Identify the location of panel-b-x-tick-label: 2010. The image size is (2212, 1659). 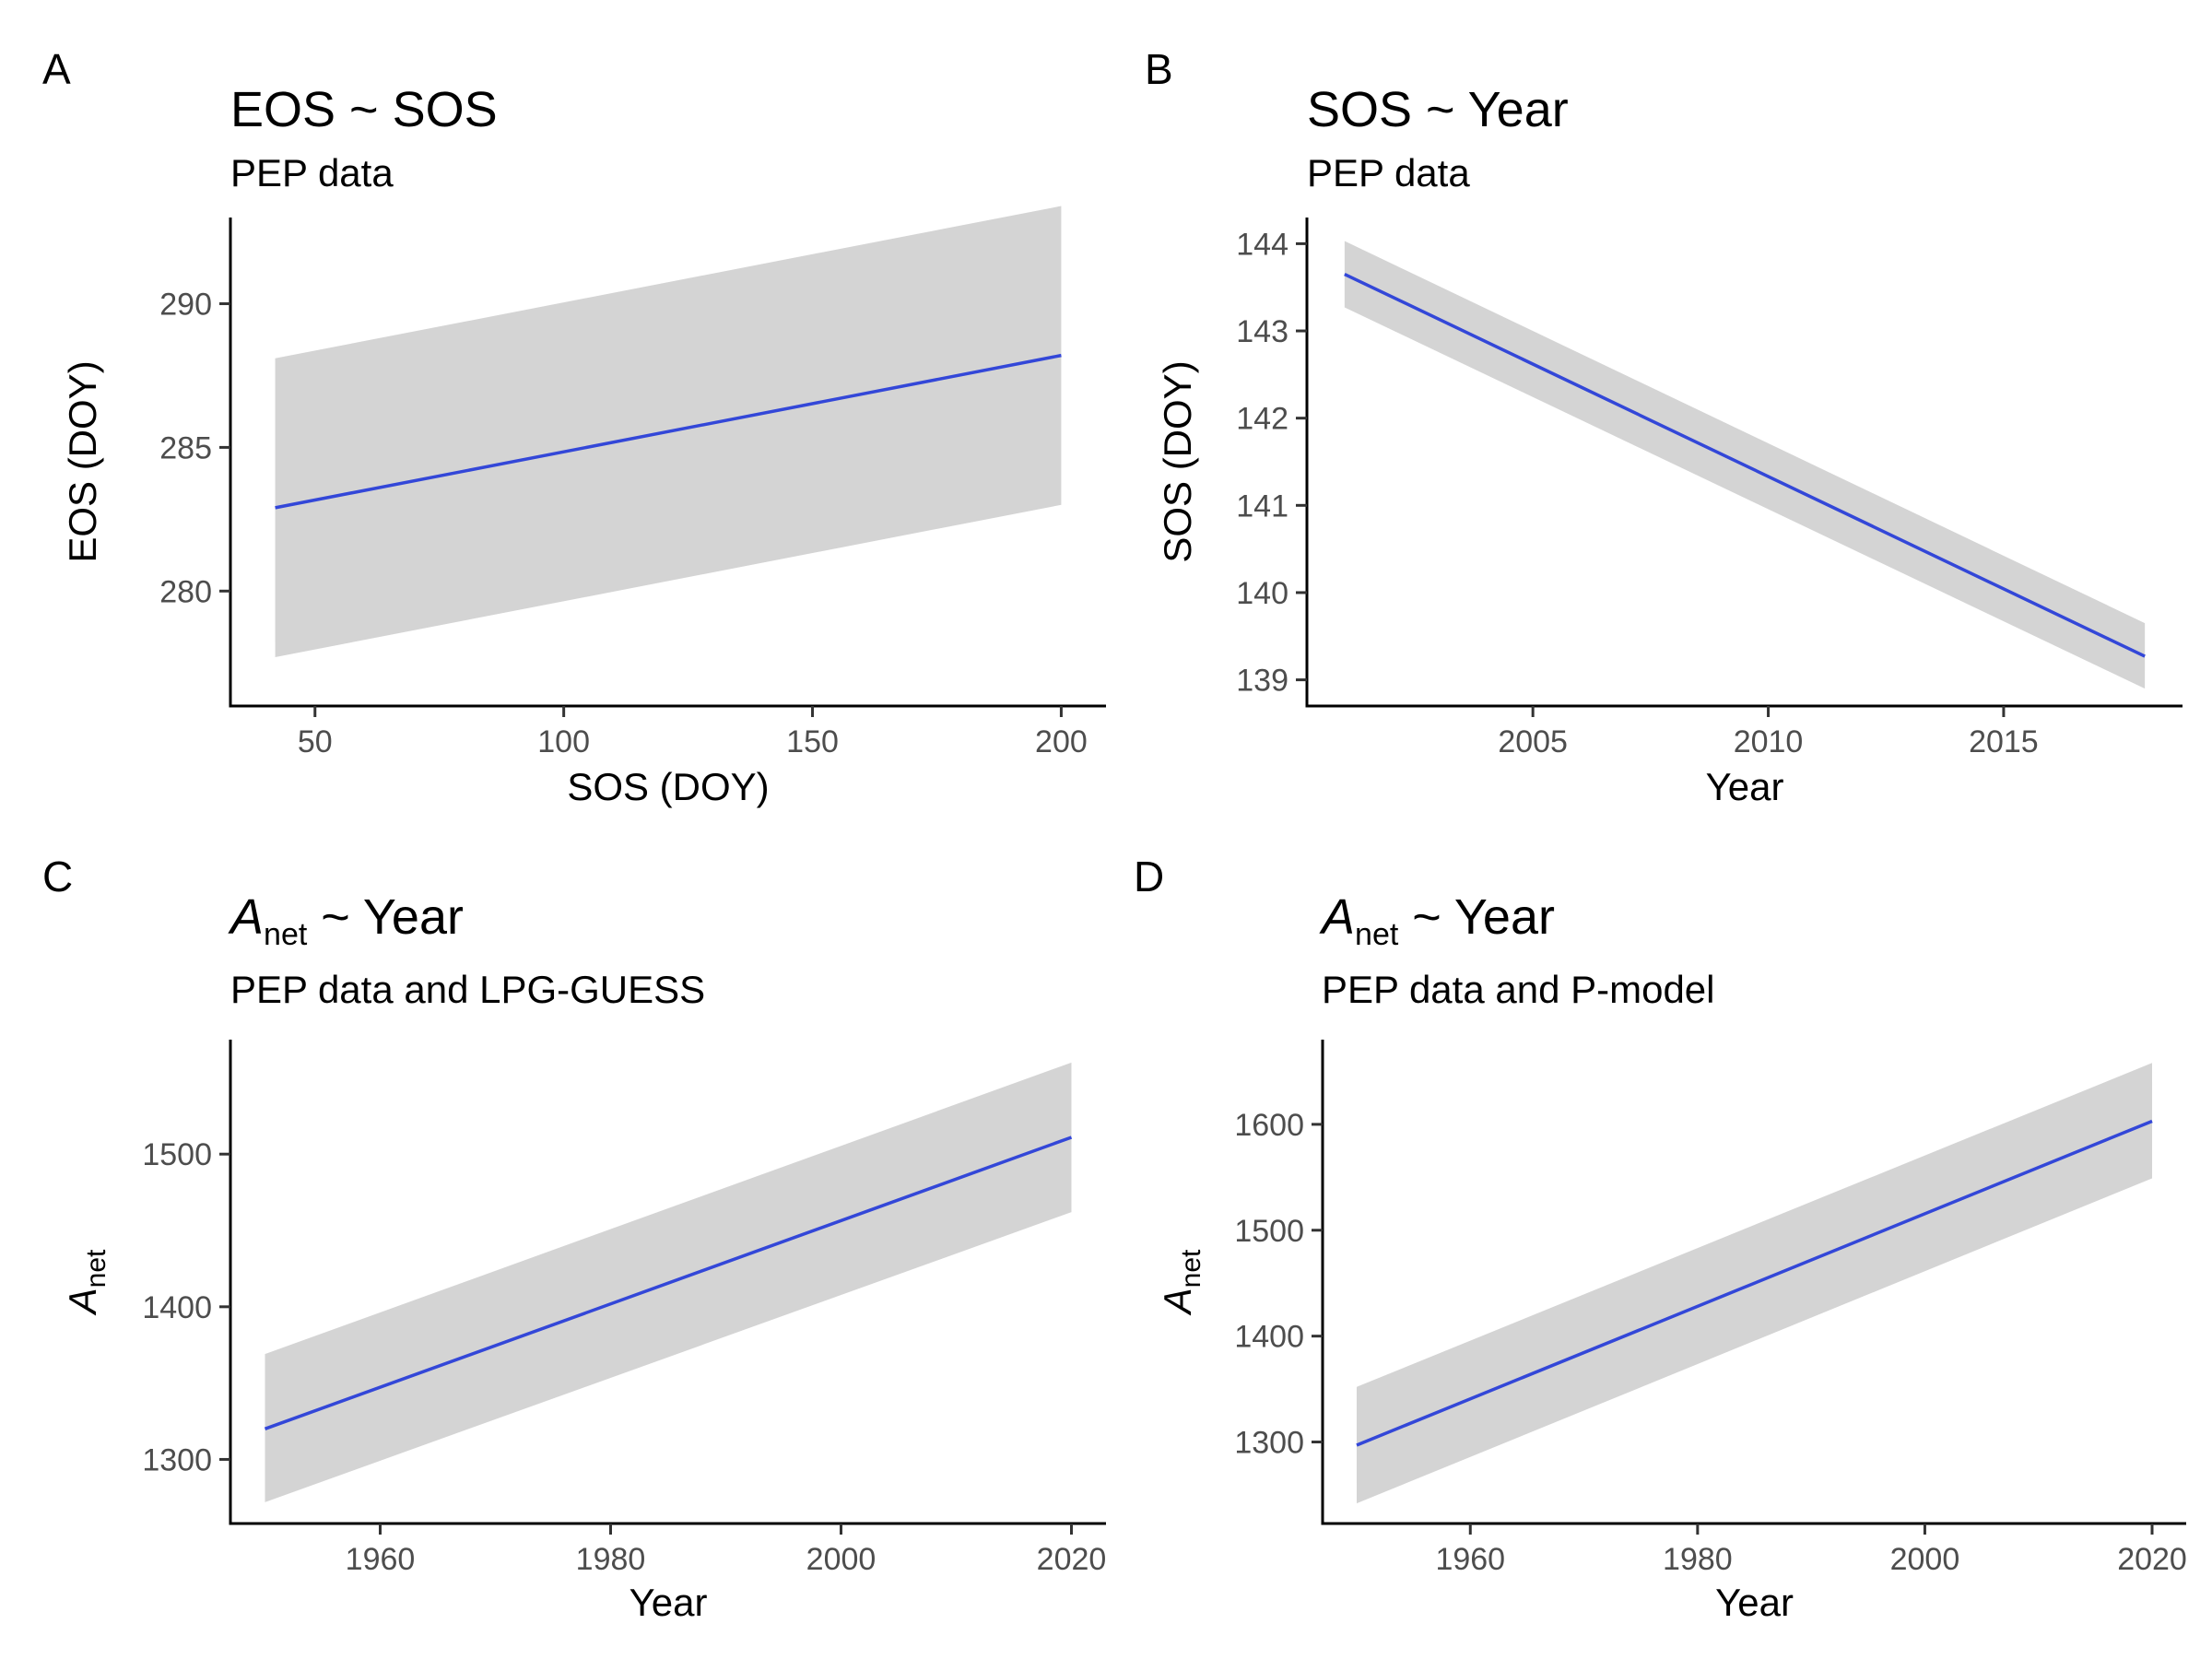
(1769, 741).